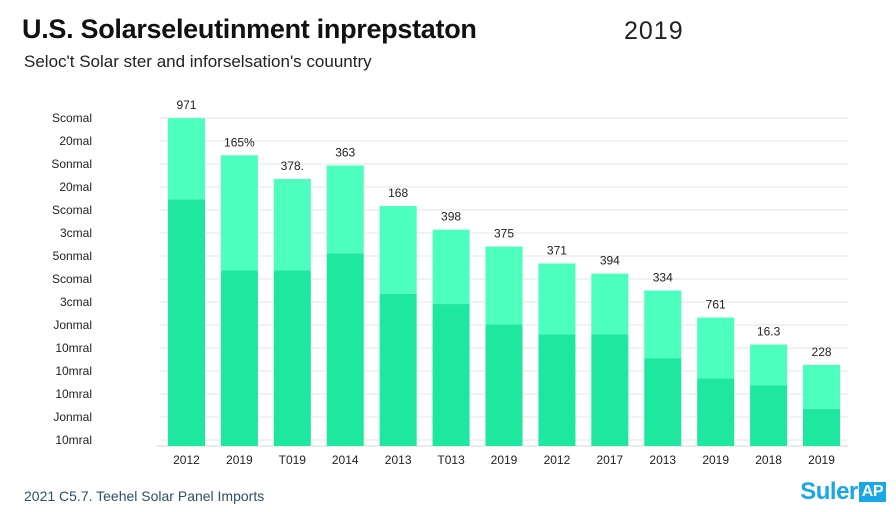 This screenshot has width=896, height=512. I want to click on source-note: 2021 C5.7. Teehel Solar Panel Imports, so click(144, 496).